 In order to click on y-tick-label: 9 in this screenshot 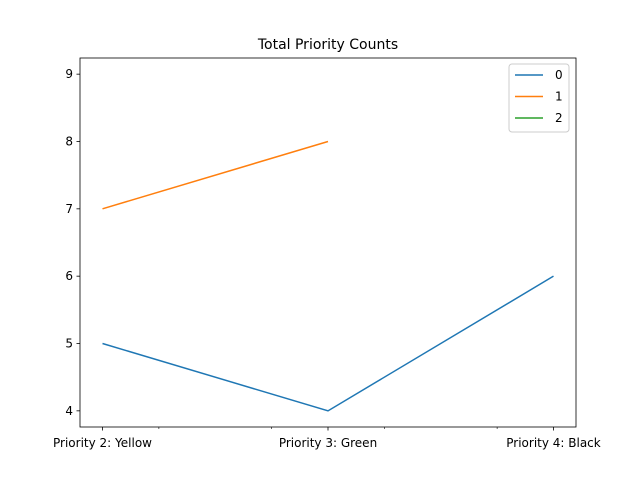, I will do `click(69, 74)`.